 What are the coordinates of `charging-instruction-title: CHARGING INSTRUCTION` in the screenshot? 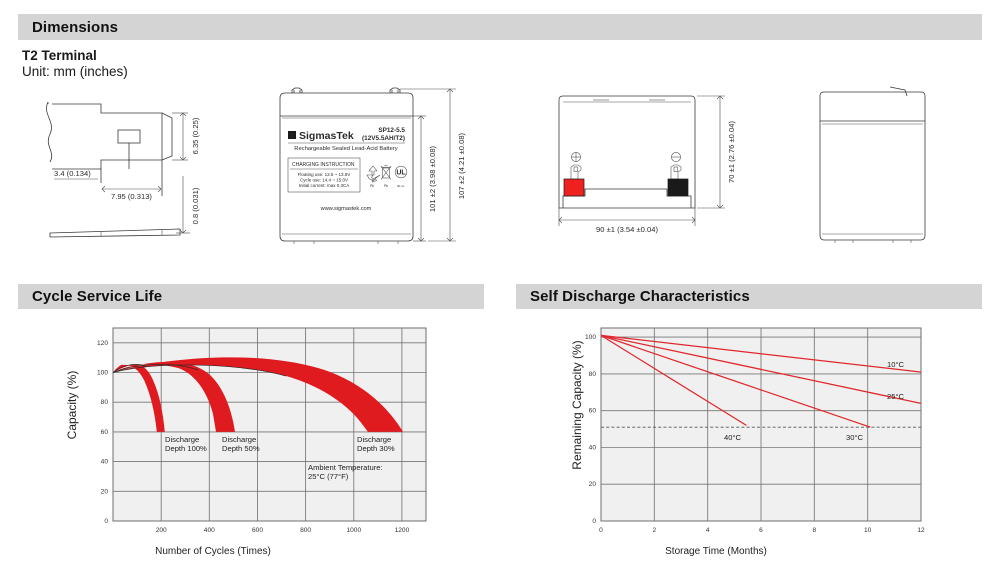 It's located at (323, 165).